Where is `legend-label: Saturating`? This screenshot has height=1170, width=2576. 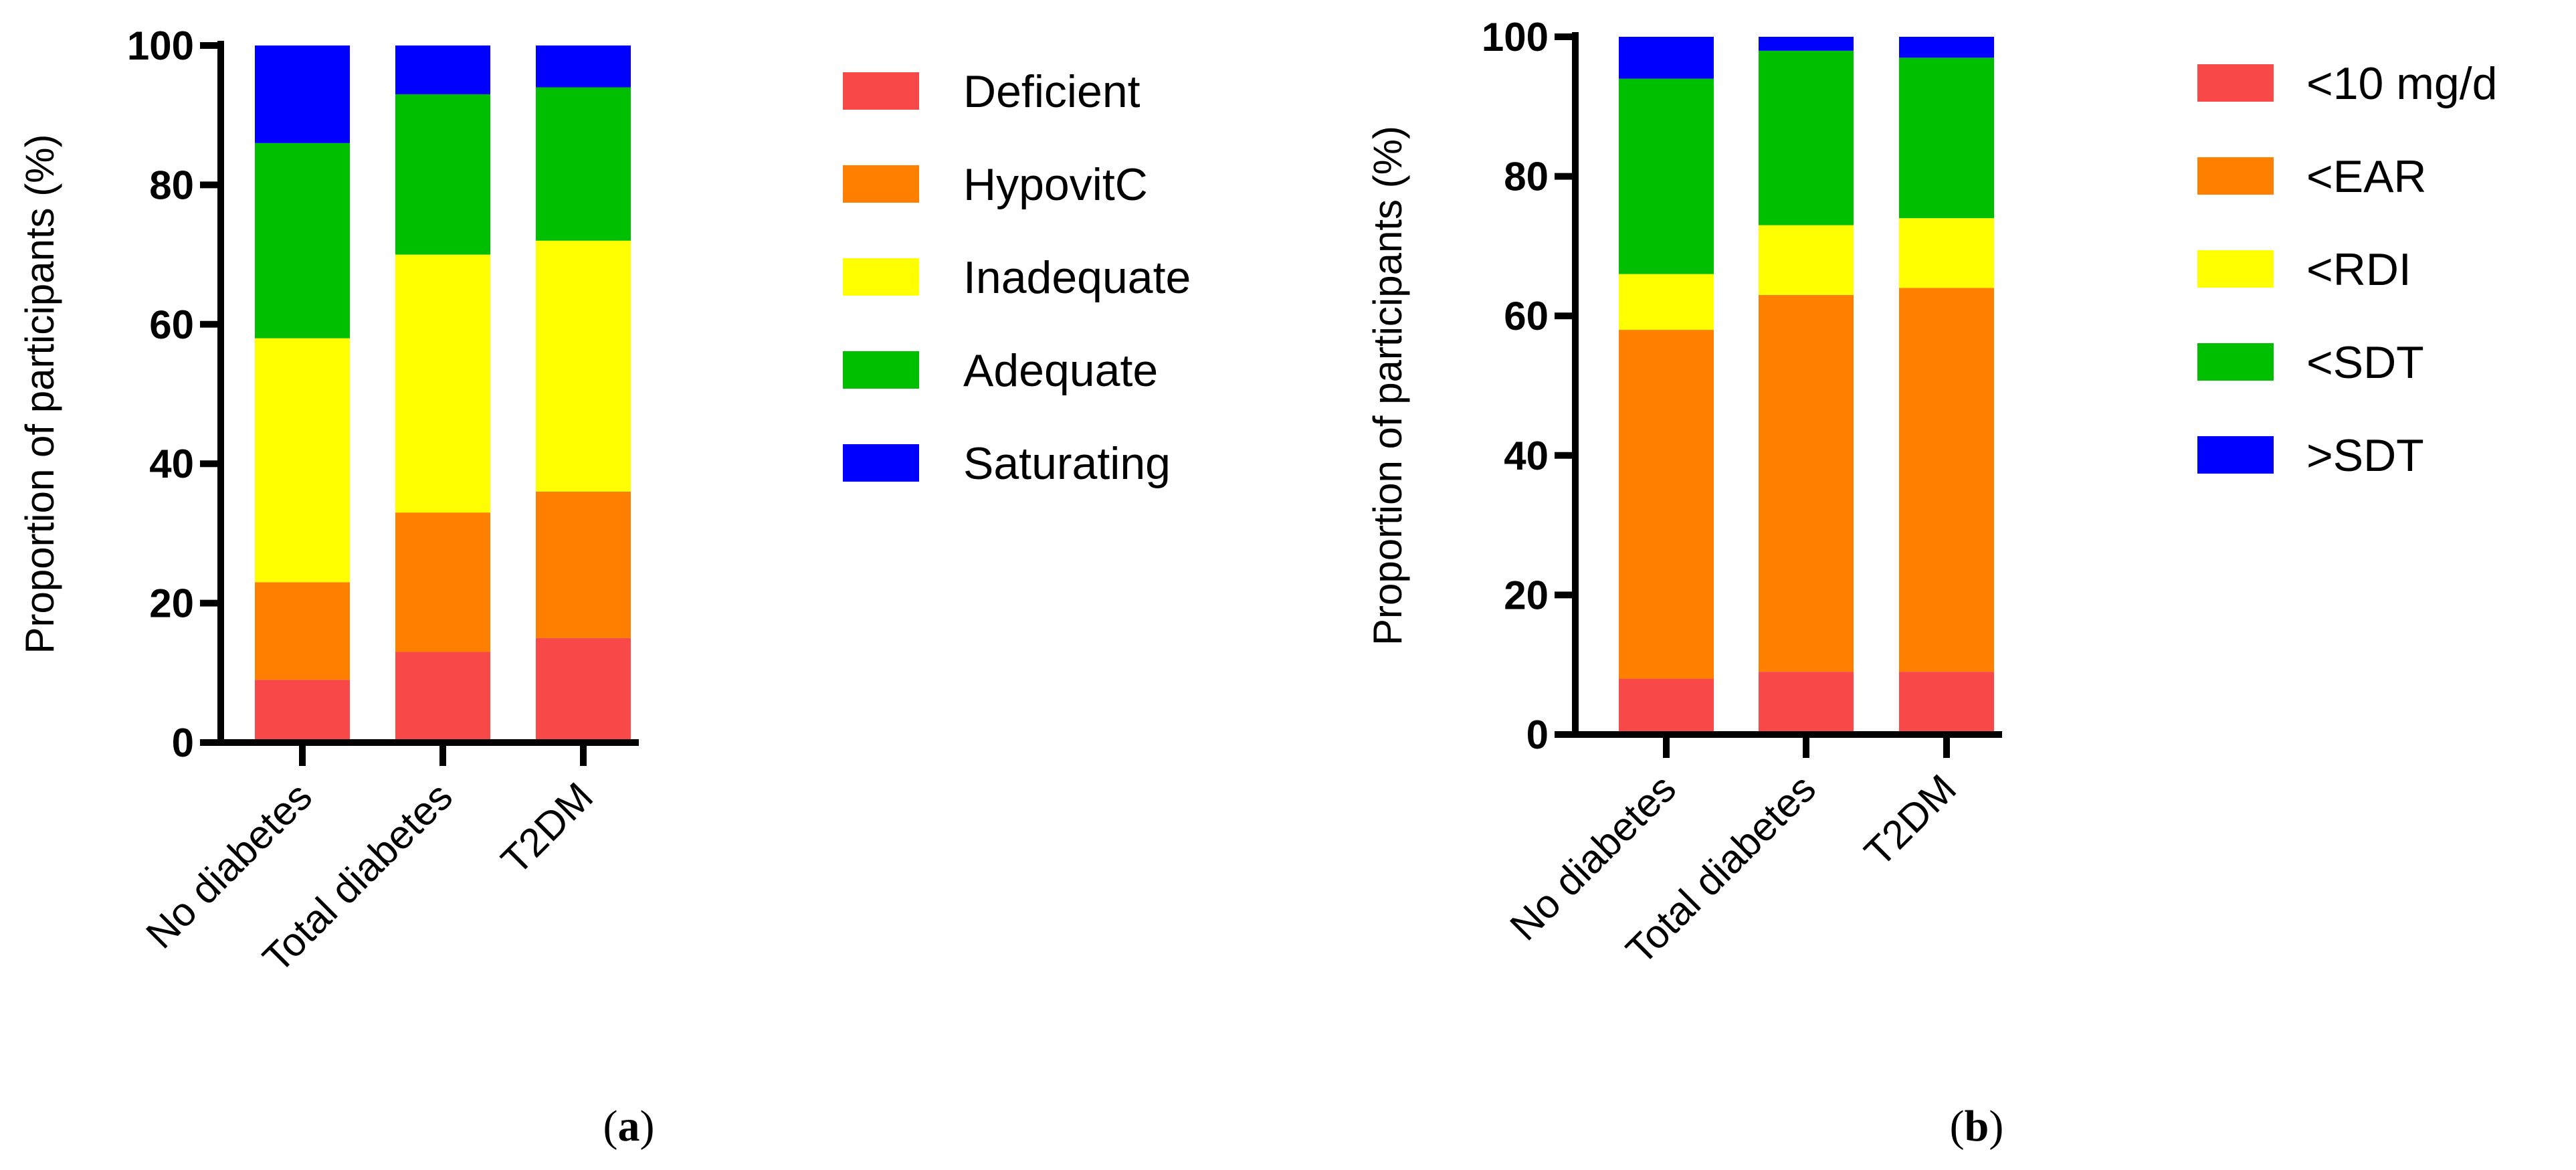
legend-label: Saturating is located at coordinates (1067, 463).